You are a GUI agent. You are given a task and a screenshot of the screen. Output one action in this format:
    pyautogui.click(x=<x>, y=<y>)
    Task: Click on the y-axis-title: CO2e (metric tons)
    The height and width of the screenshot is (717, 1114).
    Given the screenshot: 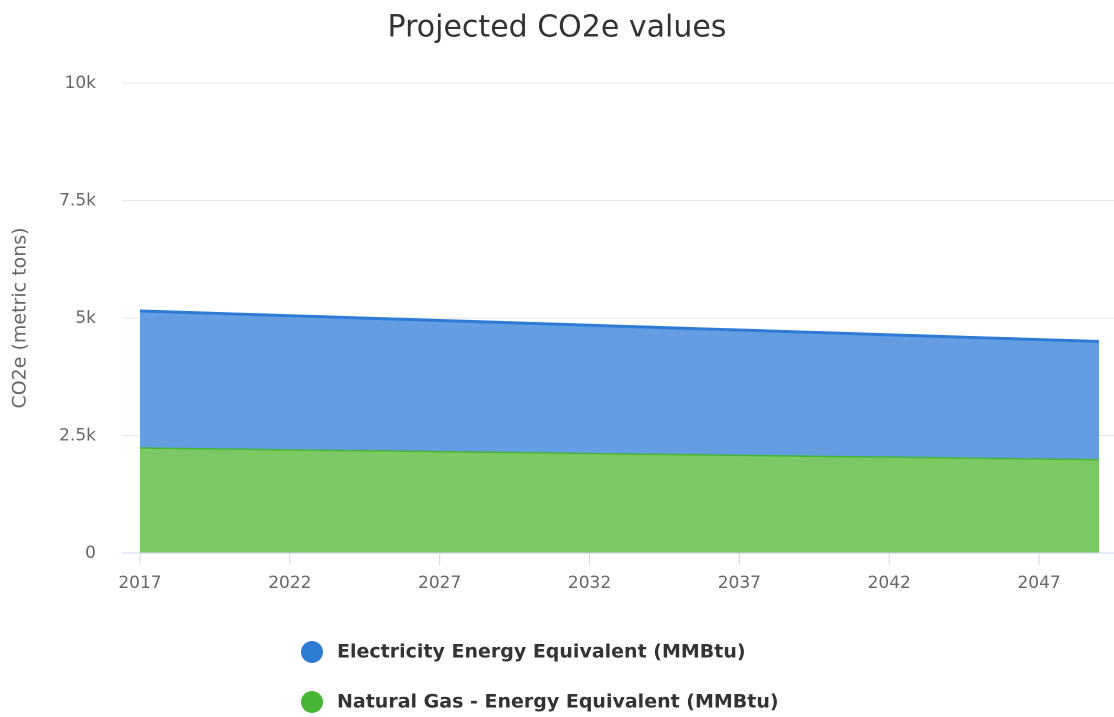 What is the action you would take?
    pyautogui.click(x=20, y=317)
    